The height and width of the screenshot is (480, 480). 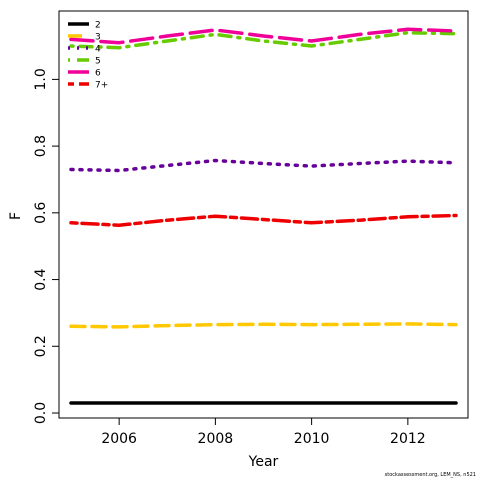 What do you see at coordinates (119, 439) in the screenshot?
I see `x-tick-label: 2006` at bounding box center [119, 439].